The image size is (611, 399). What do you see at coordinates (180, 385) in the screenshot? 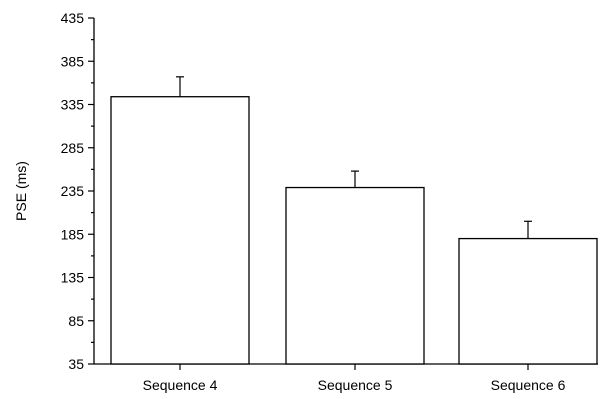
I see `x-tick-label: Sequence 4` at bounding box center [180, 385].